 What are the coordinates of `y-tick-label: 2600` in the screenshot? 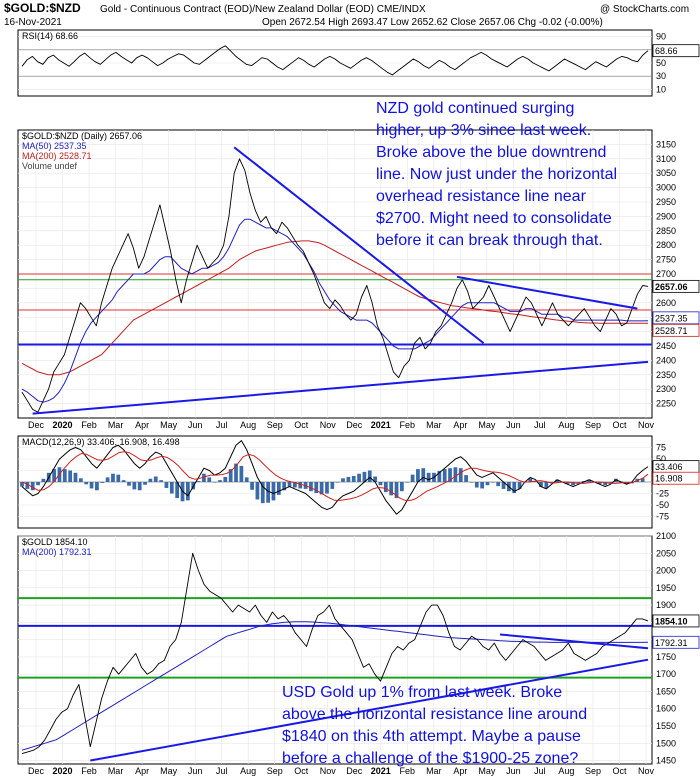 It's located at (666, 303).